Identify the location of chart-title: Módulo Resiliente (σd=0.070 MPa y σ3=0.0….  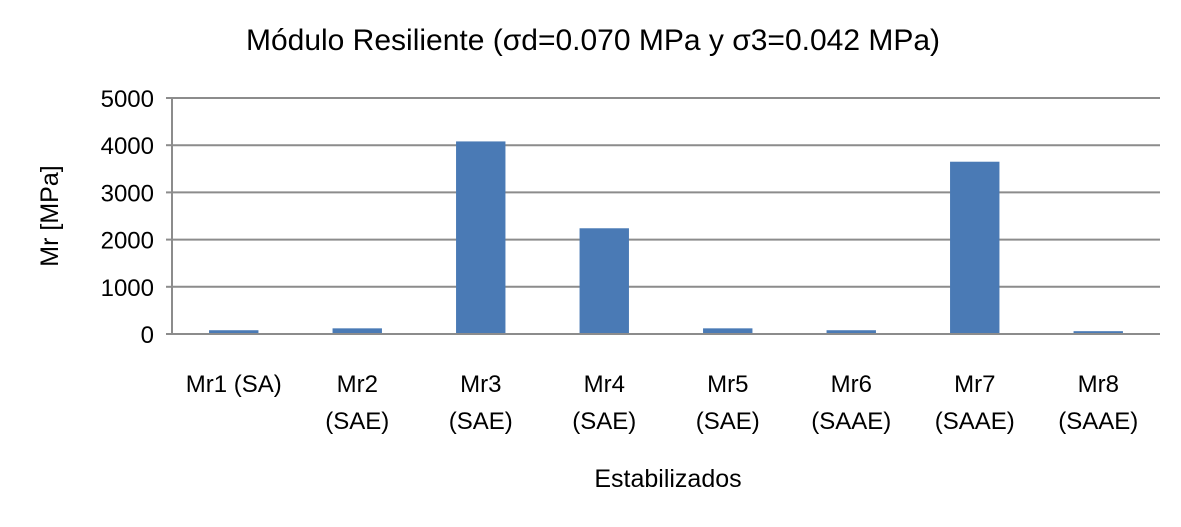
(593, 40).